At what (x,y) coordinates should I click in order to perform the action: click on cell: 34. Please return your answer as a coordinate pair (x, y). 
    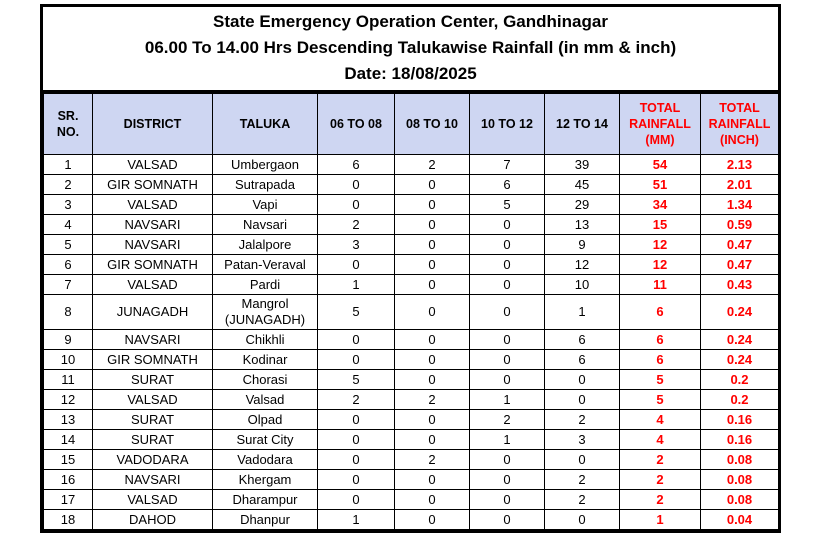
    Looking at the image, I should click on (660, 204).